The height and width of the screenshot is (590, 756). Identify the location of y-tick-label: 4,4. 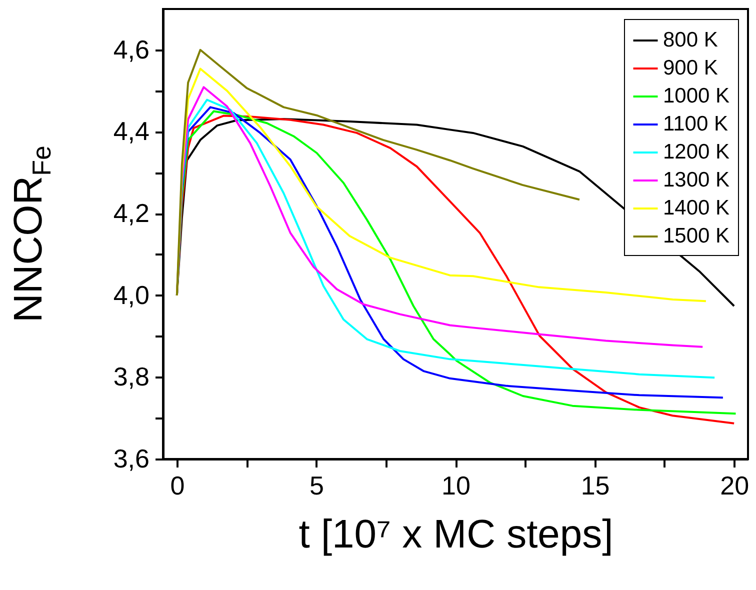
(131, 131).